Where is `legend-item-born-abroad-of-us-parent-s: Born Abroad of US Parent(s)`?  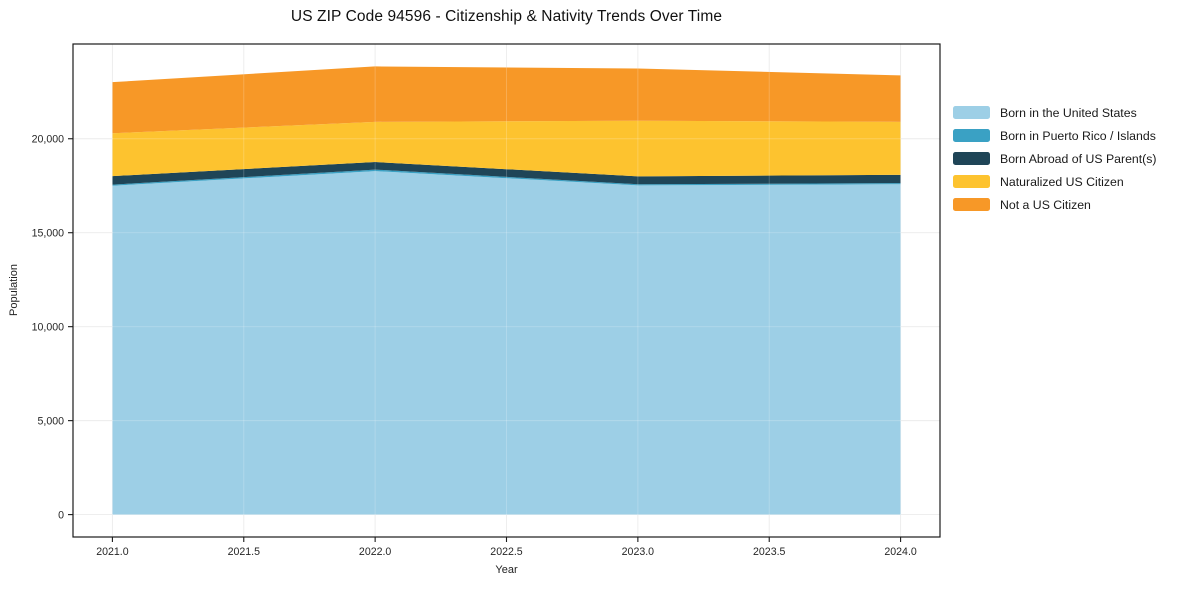 legend-item-born-abroad-of-us-parent-s: Born Abroad of US Parent(s) is located at coordinates (1055, 158).